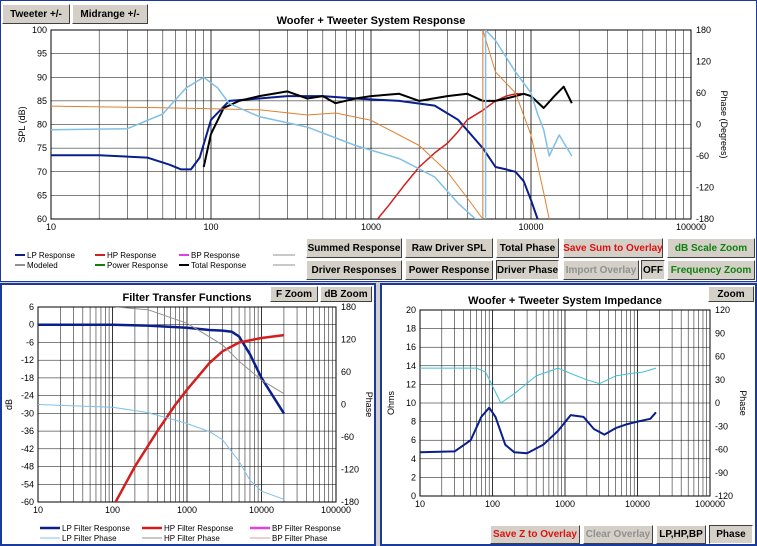  Describe the element at coordinates (51, 255) in the screenshot. I see `legend-label: LP Response` at that location.